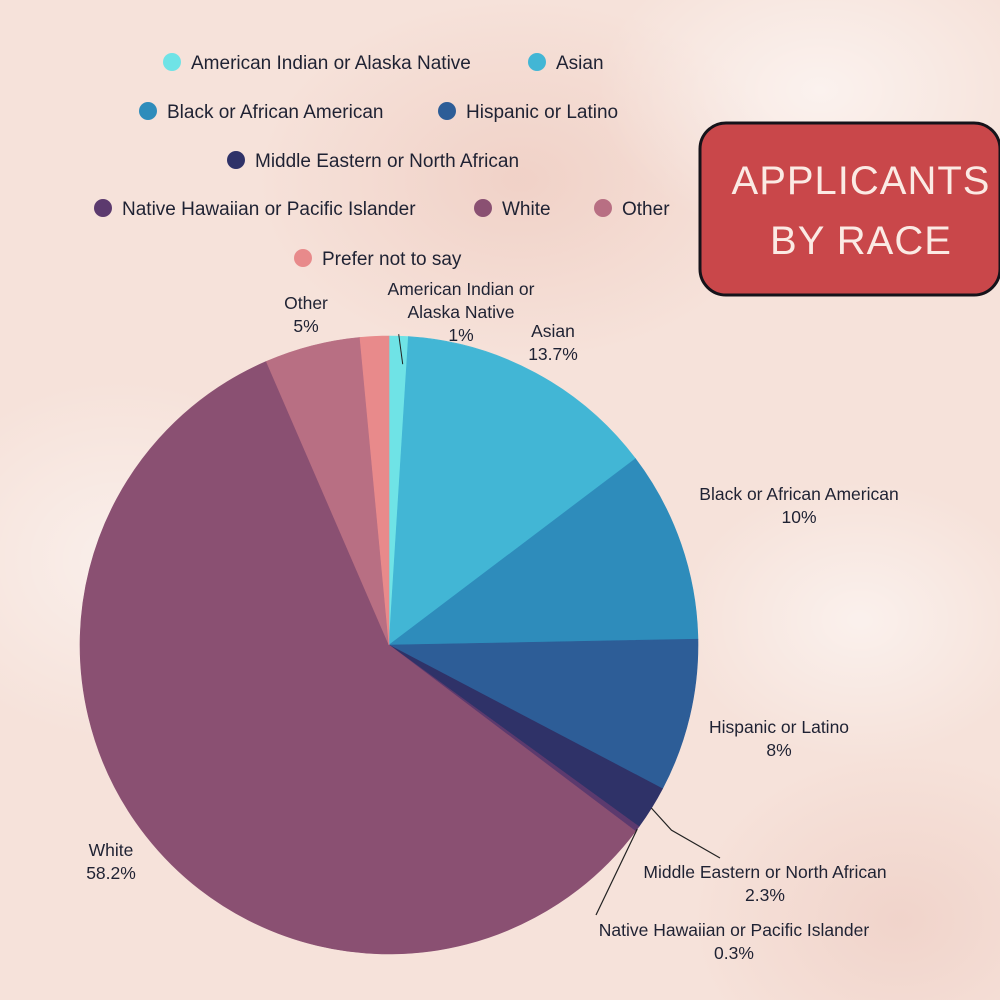 Image resolution: width=1000 pixels, height=1000 pixels. I want to click on chart-title-box: APPLICANTS BY RACE, so click(849, 209).